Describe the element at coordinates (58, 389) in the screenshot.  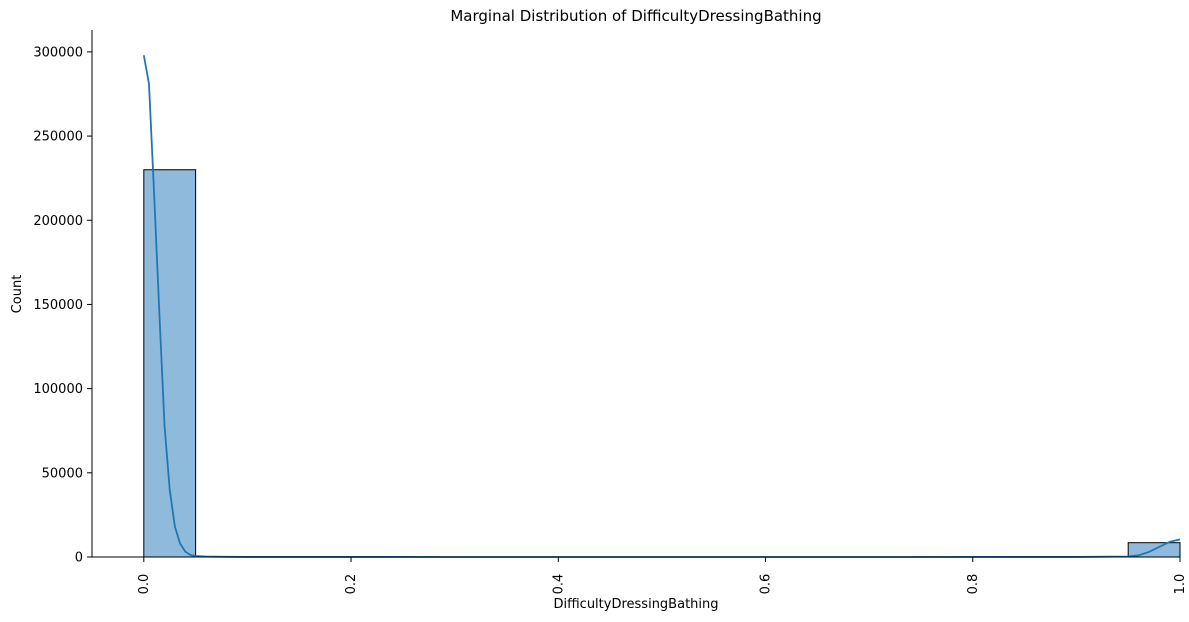
I see `y-tick-label-2: 100000` at that location.